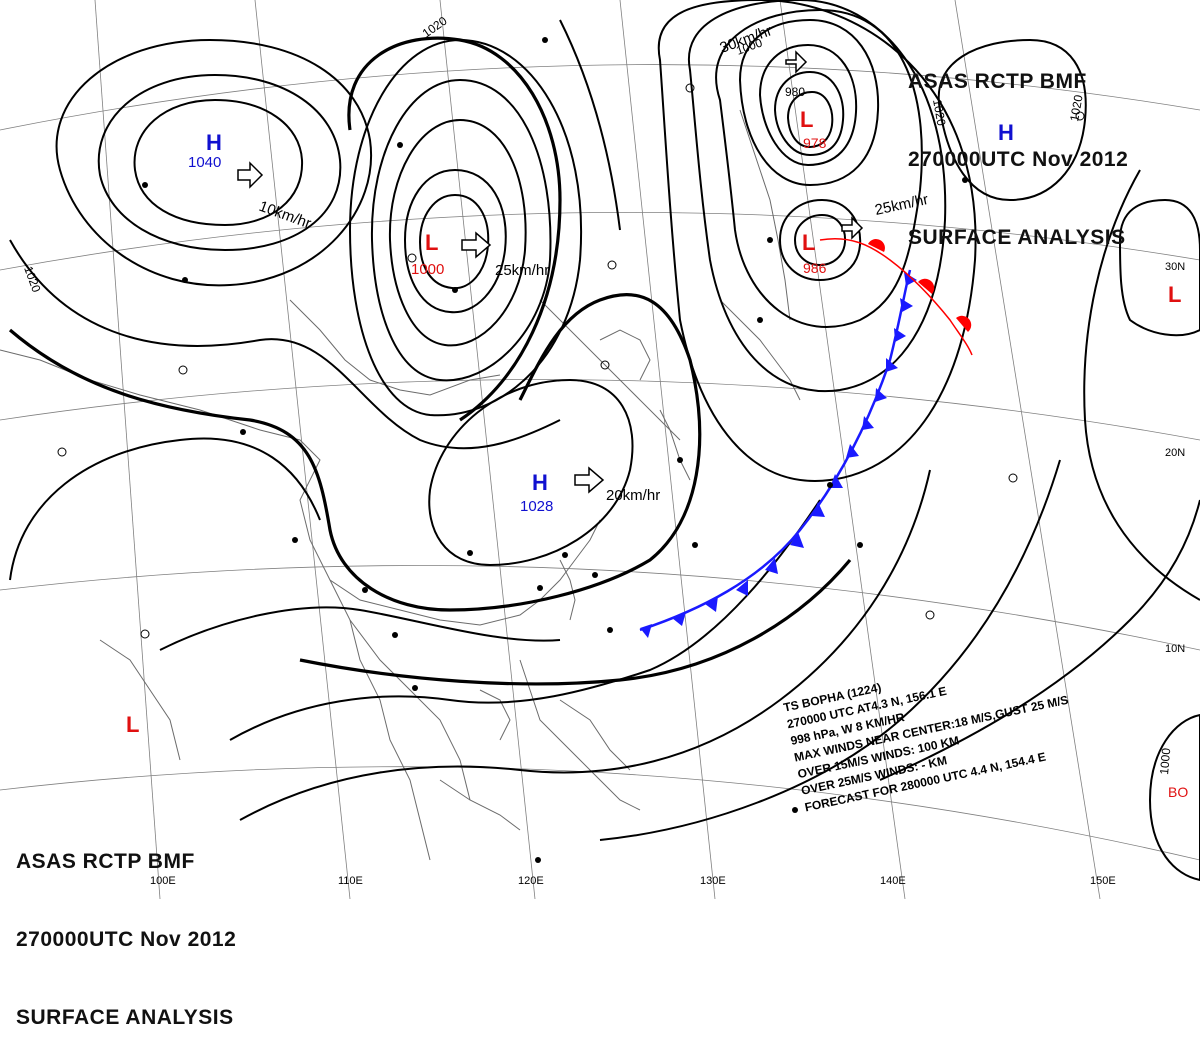  I want to click on parallel-40n, so click(600, 97).